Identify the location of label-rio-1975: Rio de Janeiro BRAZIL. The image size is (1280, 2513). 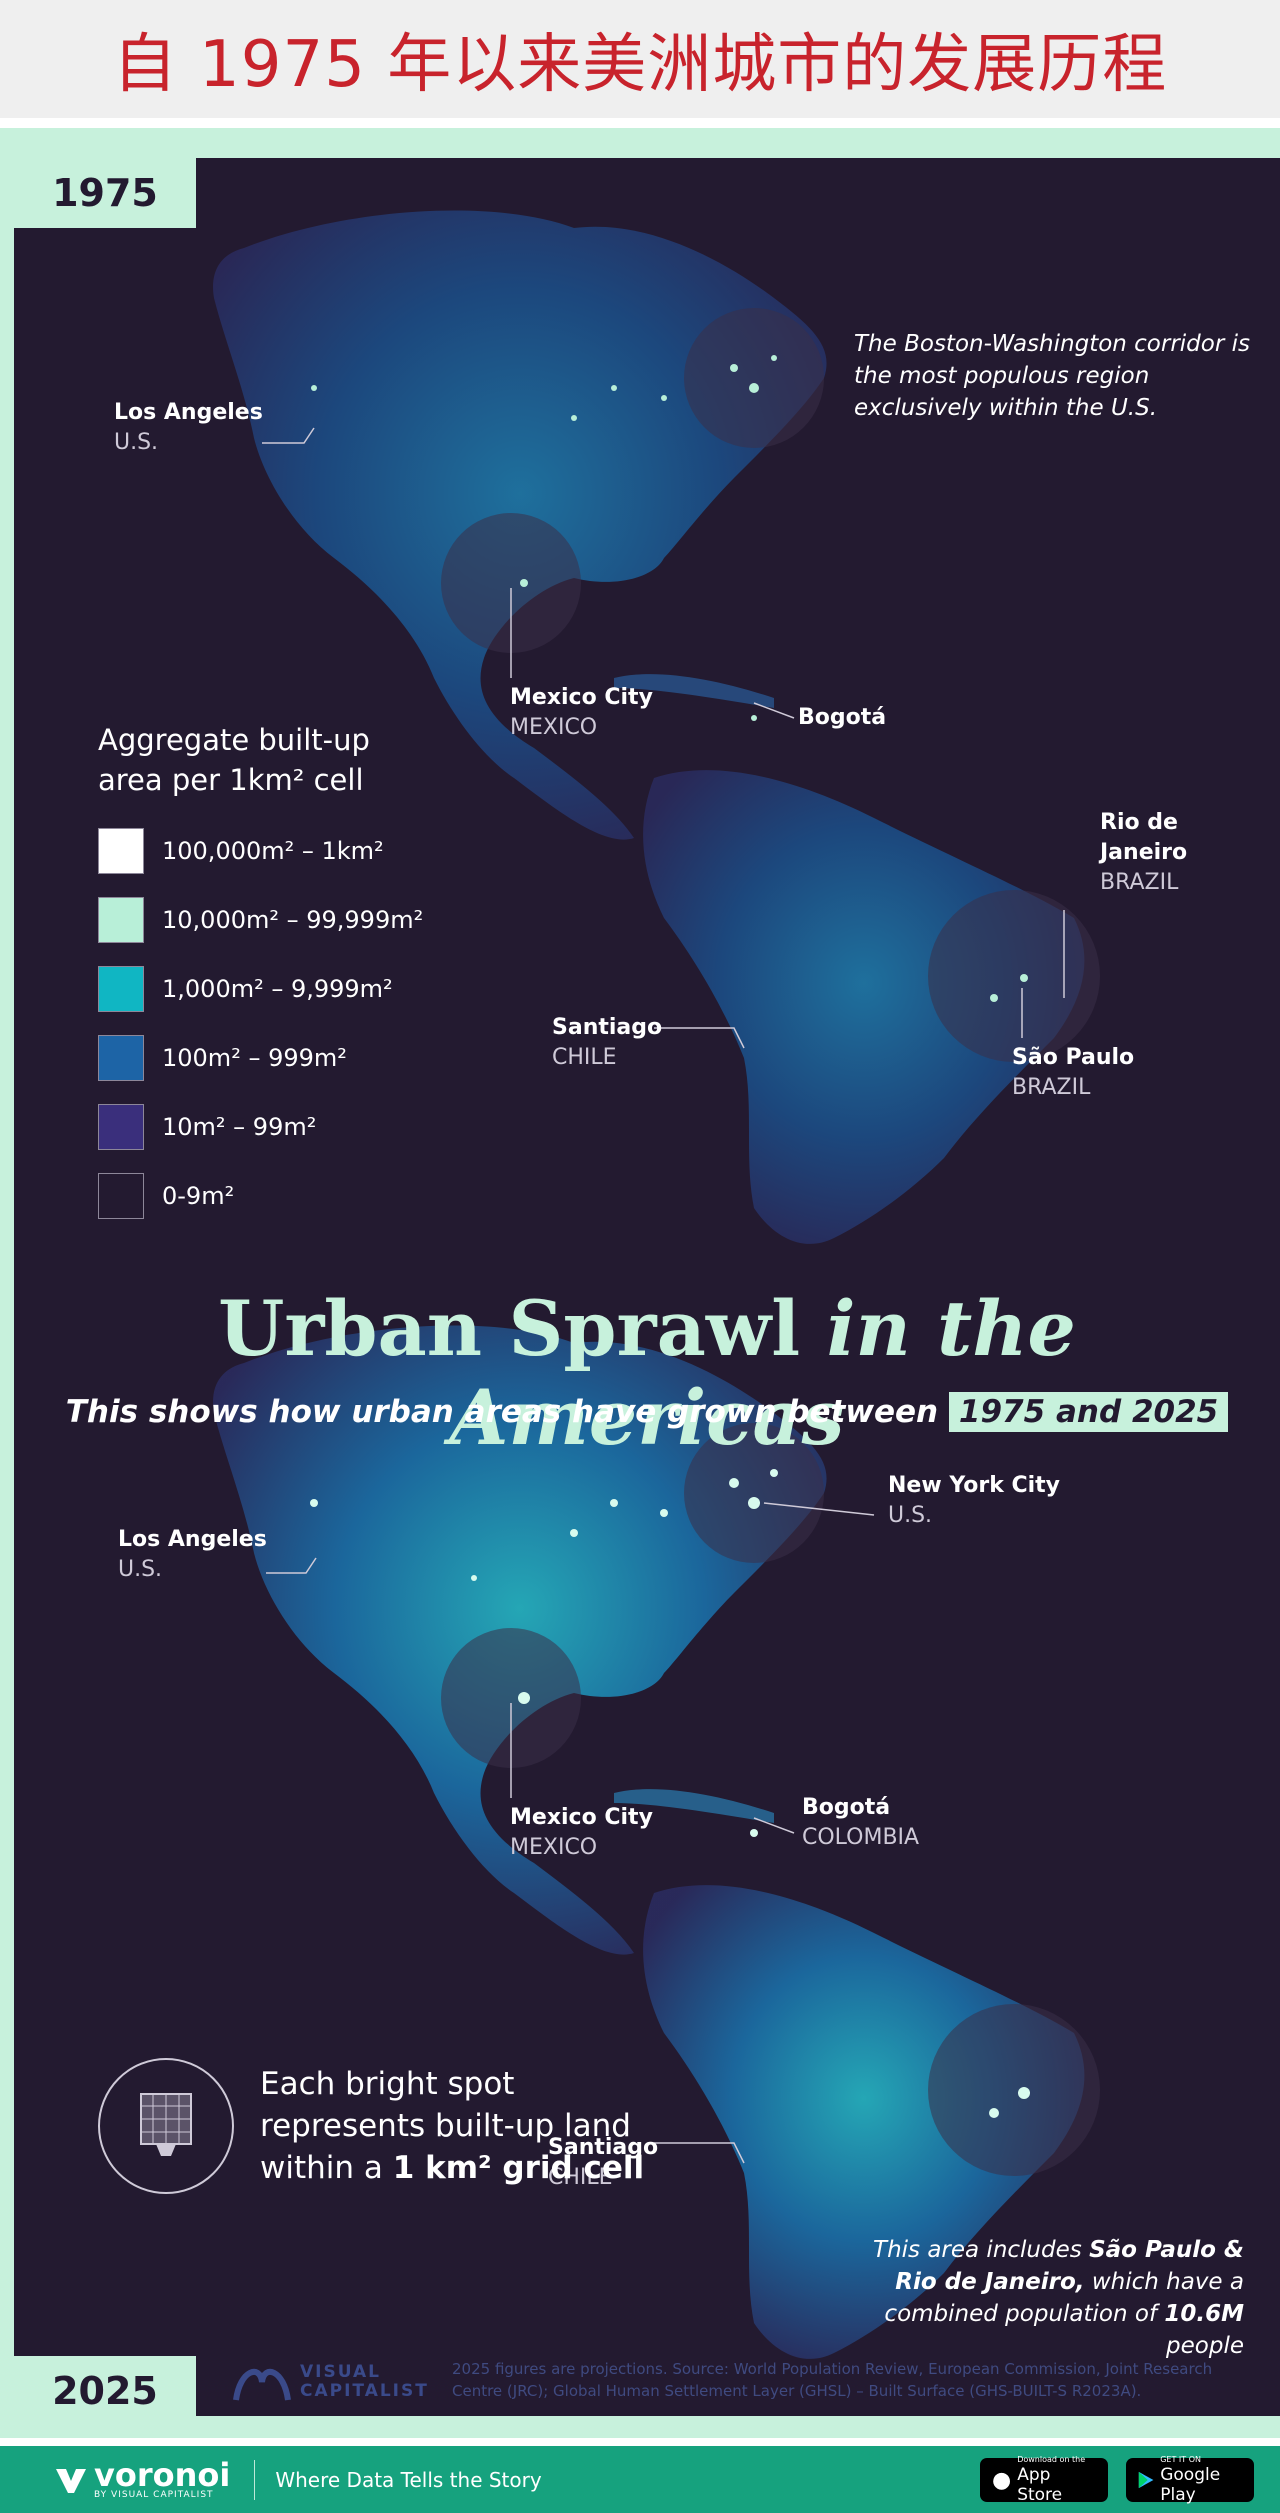
(1144, 852).